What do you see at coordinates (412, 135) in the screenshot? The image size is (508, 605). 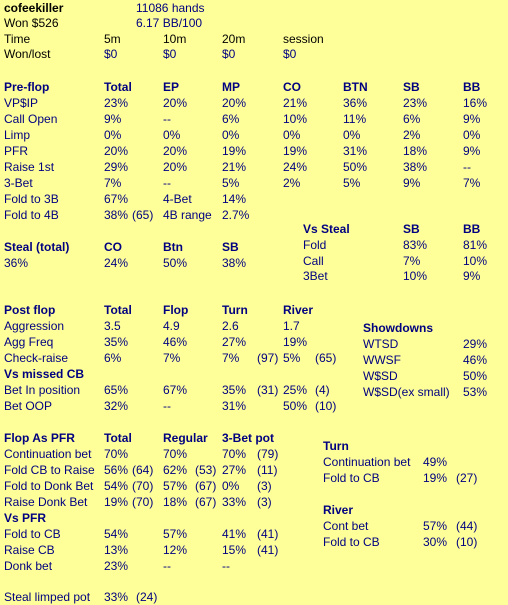 I see `preflop-cell-sb: 2%` at bounding box center [412, 135].